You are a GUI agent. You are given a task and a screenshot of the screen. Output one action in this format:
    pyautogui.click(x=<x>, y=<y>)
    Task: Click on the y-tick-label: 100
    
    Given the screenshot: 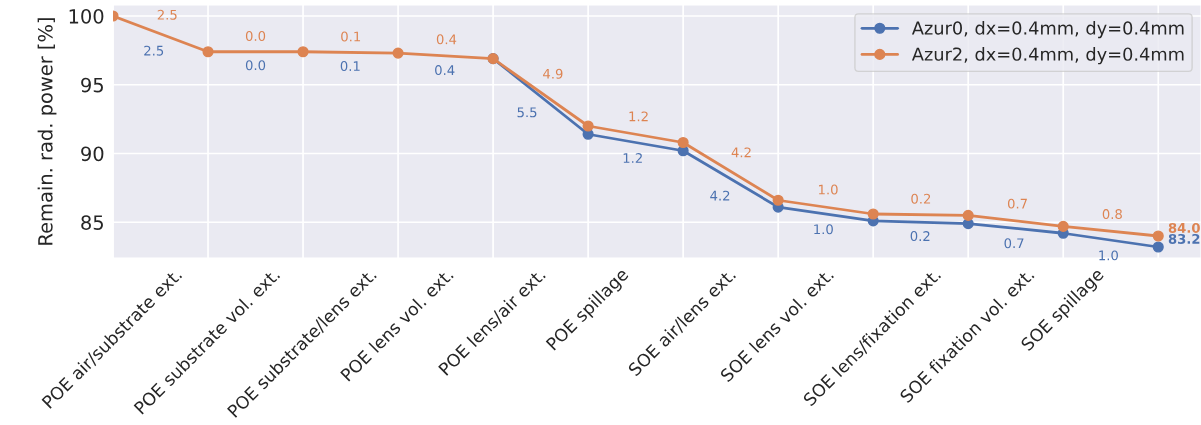 What is the action you would take?
    pyautogui.click(x=86, y=16)
    